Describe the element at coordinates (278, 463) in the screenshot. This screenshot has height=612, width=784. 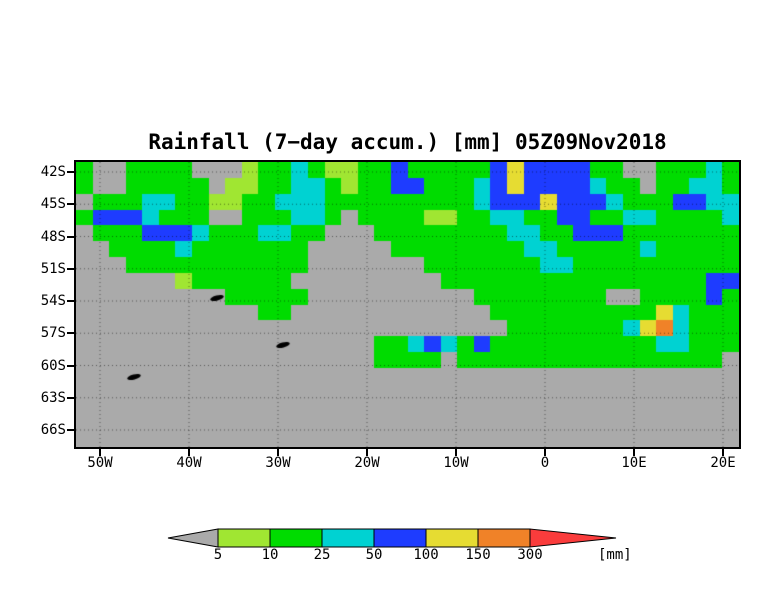
I see `lon-tick-label: 30W` at that location.